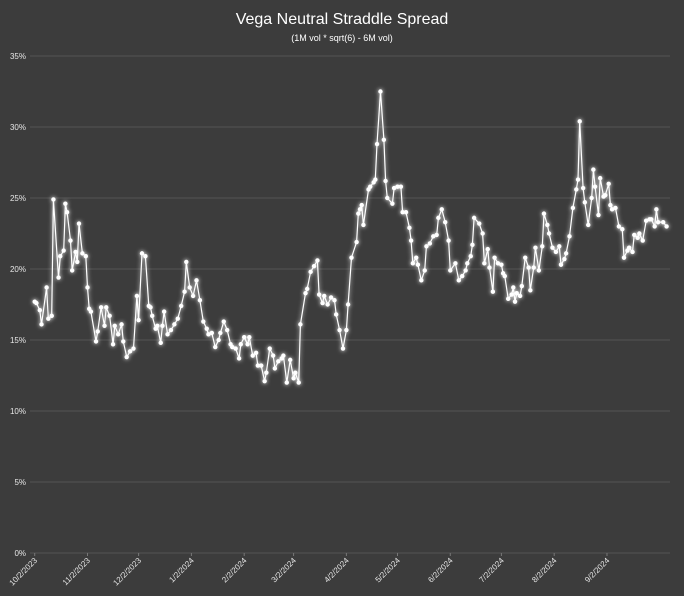 This screenshot has height=596, width=684. Describe the element at coordinates (18, 269) in the screenshot. I see `y-tick-label: 20%` at that location.